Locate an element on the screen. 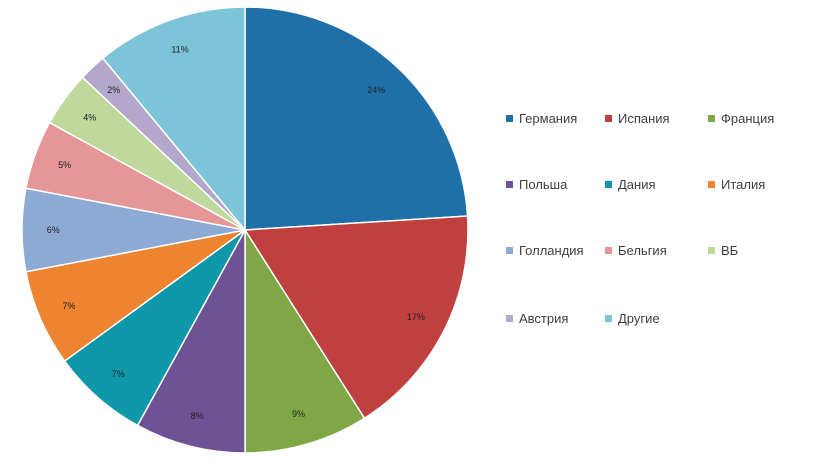 This screenshot has height=460, width=820. data-label-slice-3: 9% is located at coordinates (298, 414).